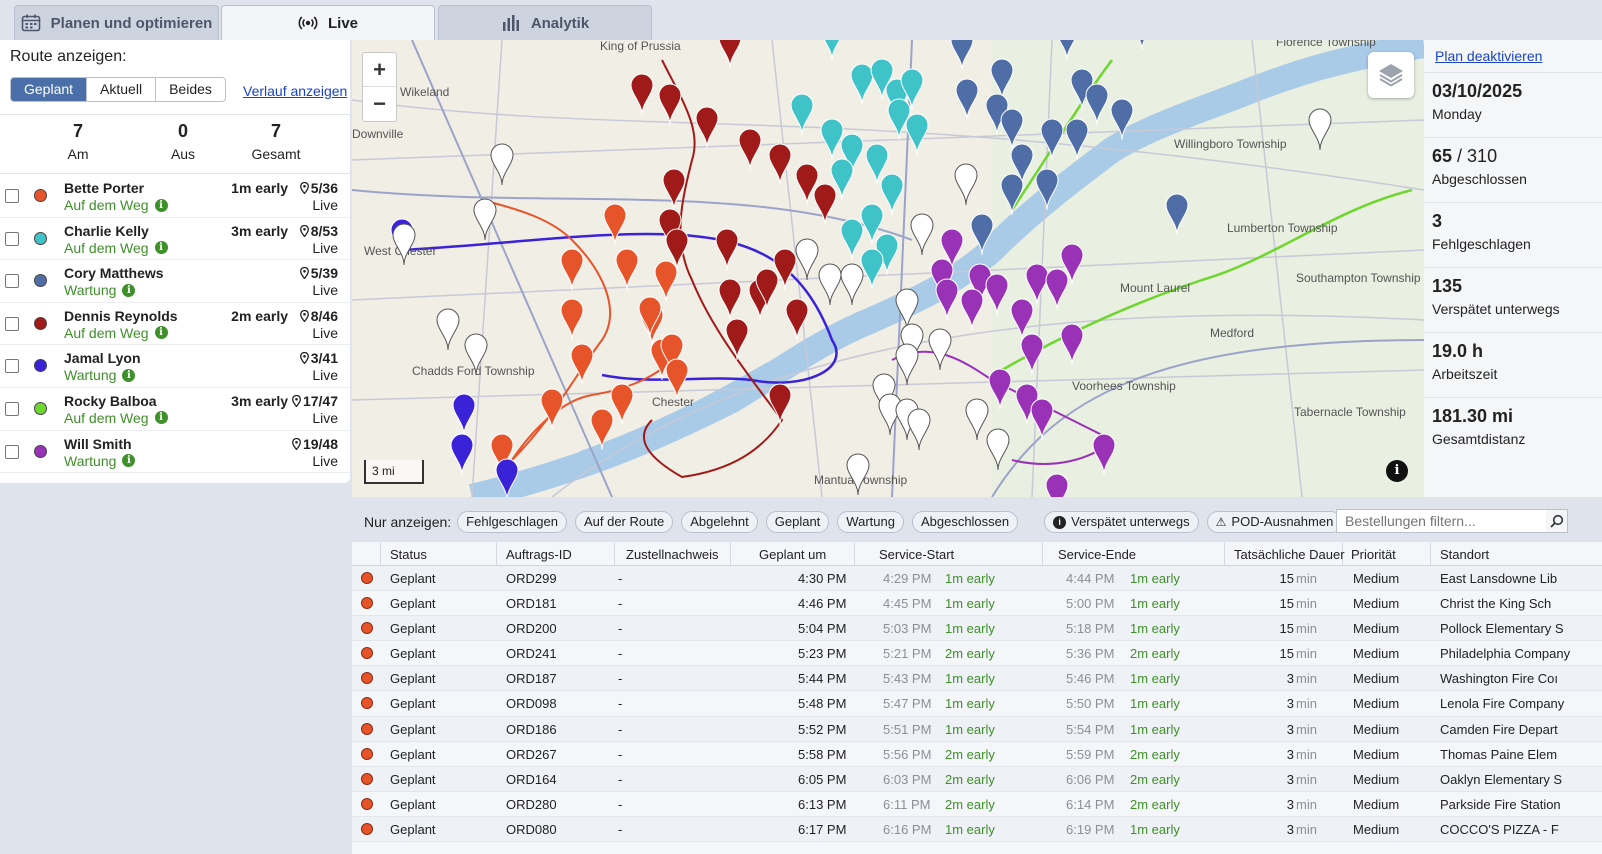 This screenshot has width=1602, height=854. Describe the element at coordinates (1373, 554) in the screenshot. I see `column-header: Priorität` at that location.